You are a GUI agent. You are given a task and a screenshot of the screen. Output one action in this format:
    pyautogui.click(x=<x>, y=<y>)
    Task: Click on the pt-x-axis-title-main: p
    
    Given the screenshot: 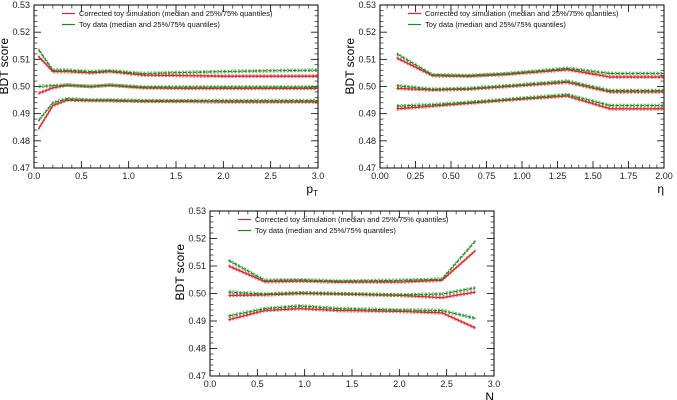 What is the action you would take?
    pyautogui.click(x=309, y=189)
    